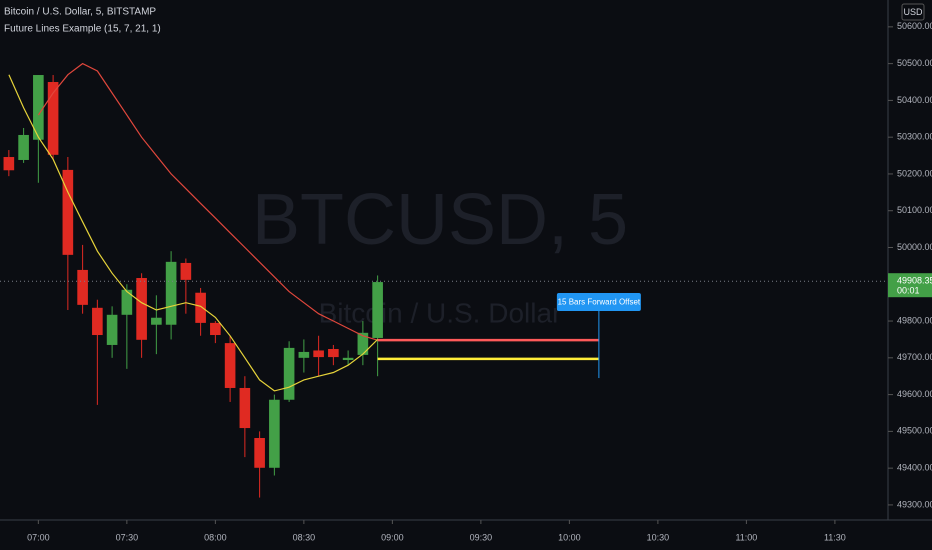 Image resolution: width=932 pixels, height=550 pixels. Describe the element at coordinates (215, 537) in the screenshot. I see `x-tick-label: 08:00` at that location.